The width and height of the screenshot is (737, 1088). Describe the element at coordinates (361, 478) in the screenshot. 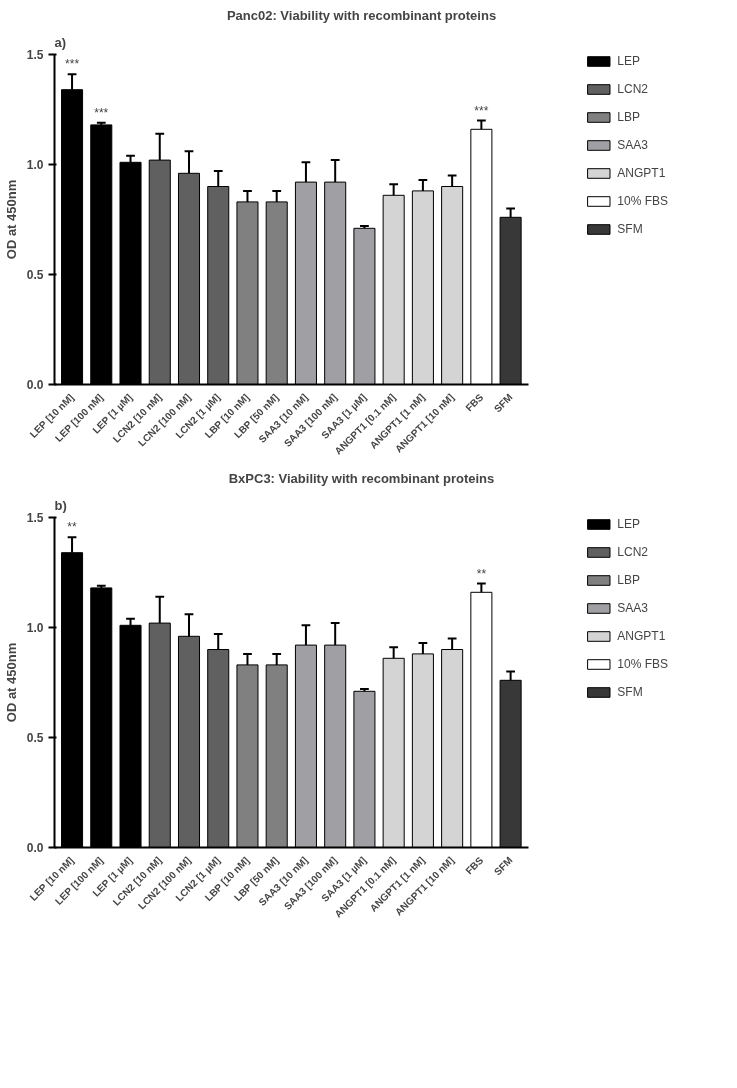

I see `chart-title: BxPC3: Viability with recombinant proteins` at that location.